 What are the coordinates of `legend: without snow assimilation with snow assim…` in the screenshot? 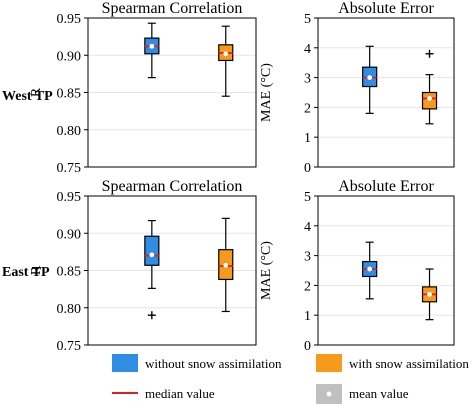 It's located at (290, 379).